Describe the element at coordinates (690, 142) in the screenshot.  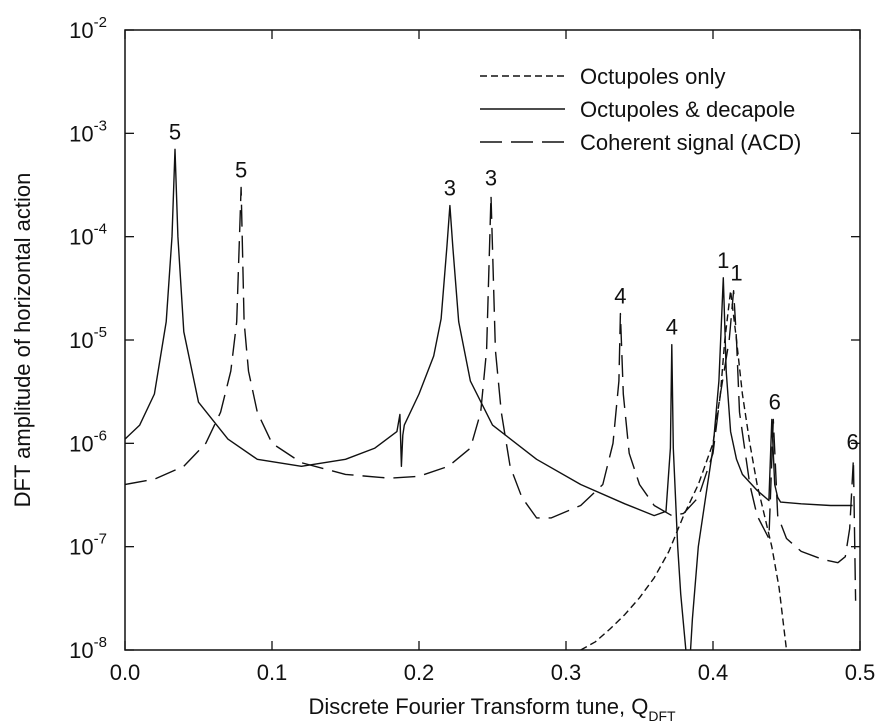
I see `legend-label: Coherent signal (ACD)` at that location.